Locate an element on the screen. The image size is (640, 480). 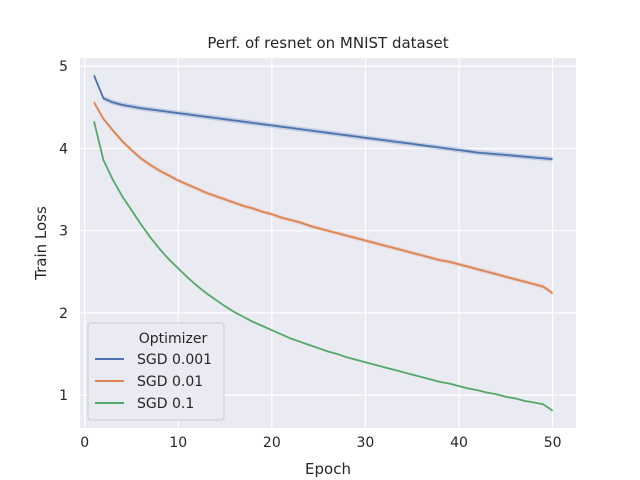
x-tick-label: 10 is located at coordinates (178, 443).